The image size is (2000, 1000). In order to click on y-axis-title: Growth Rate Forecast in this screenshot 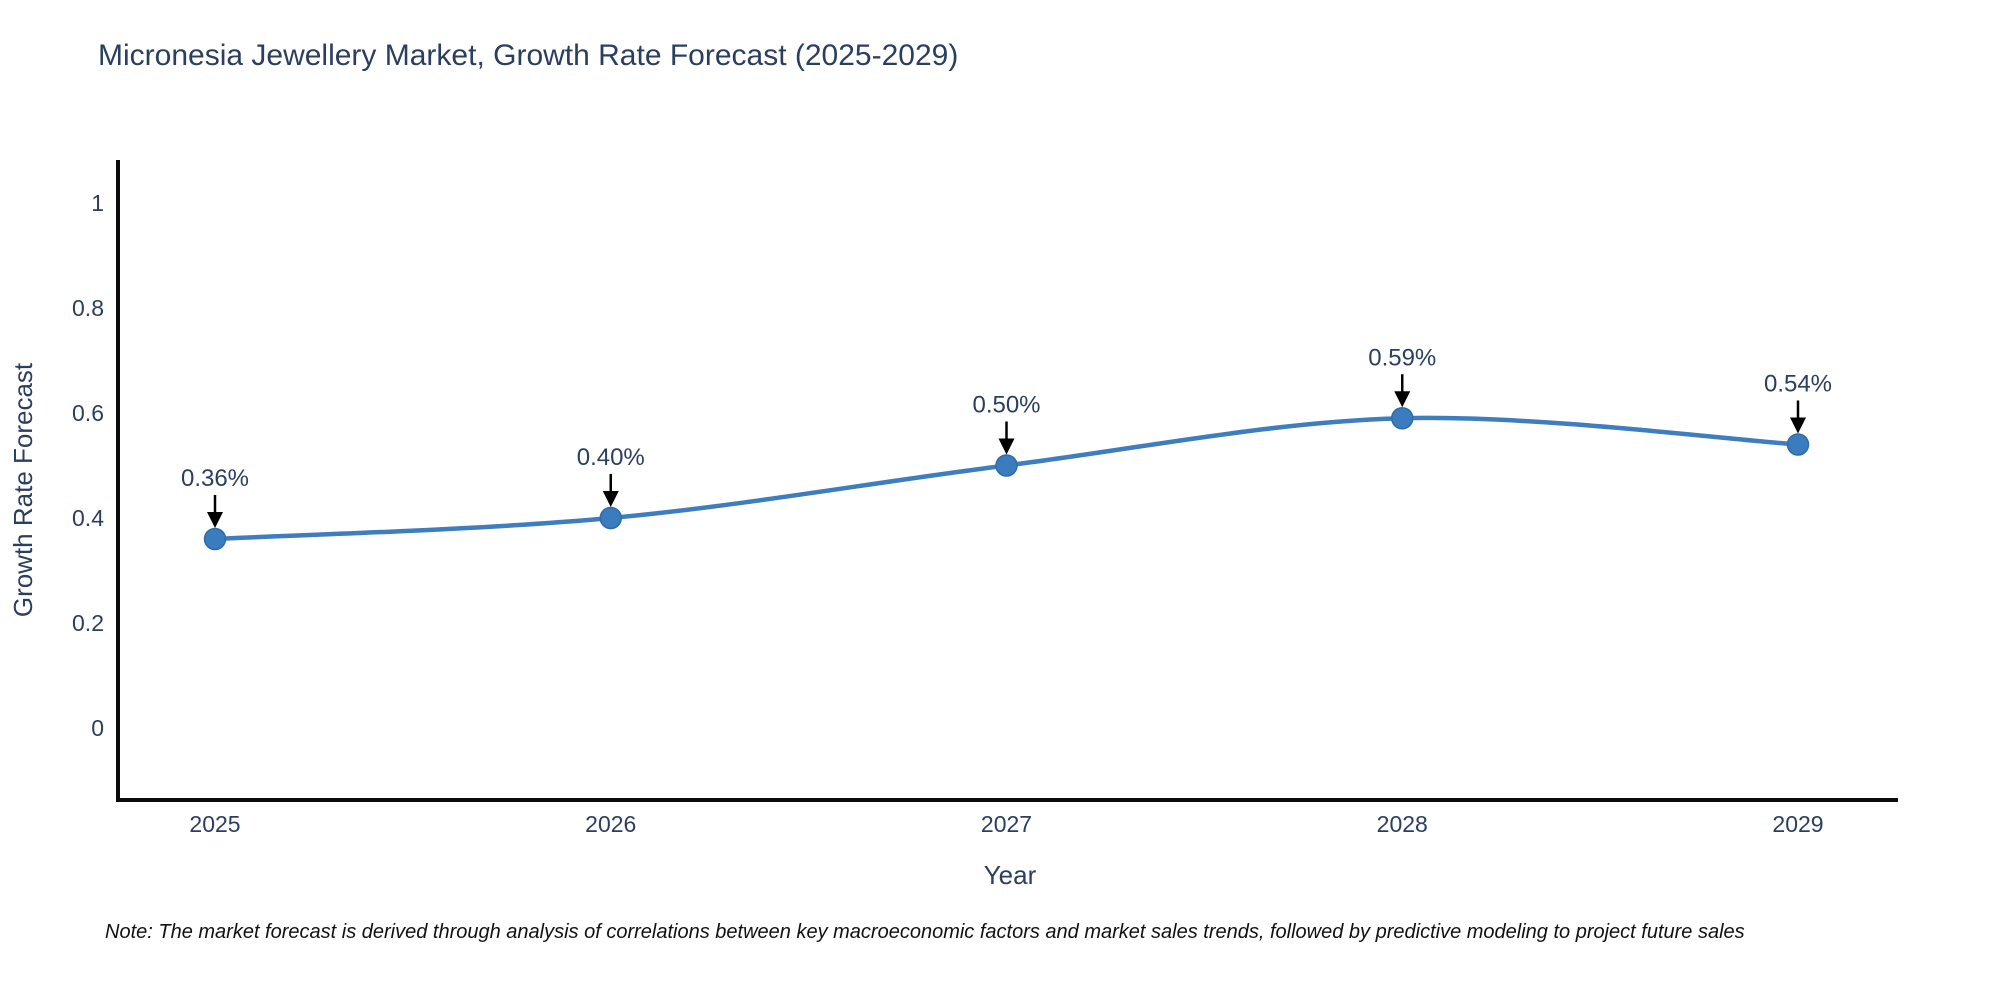, I will do `click(23, 489)`.